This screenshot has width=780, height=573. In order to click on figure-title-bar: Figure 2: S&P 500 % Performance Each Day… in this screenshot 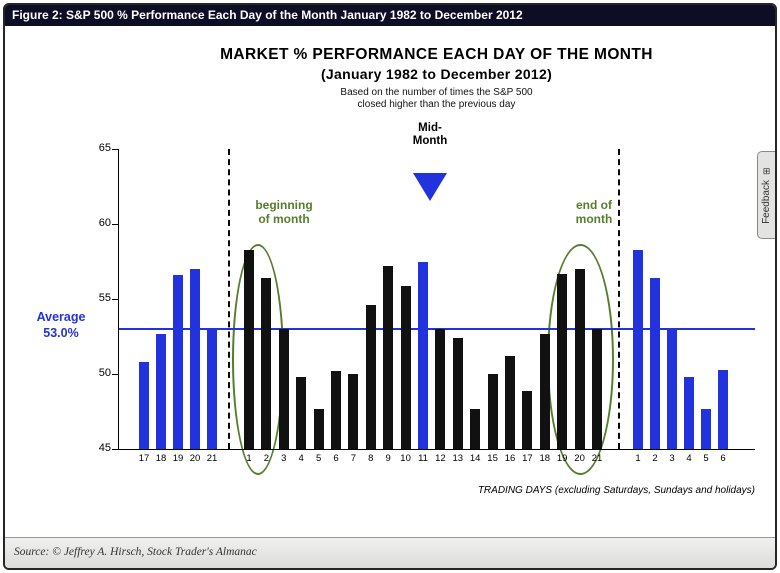, I will do `click(390, 15)`.